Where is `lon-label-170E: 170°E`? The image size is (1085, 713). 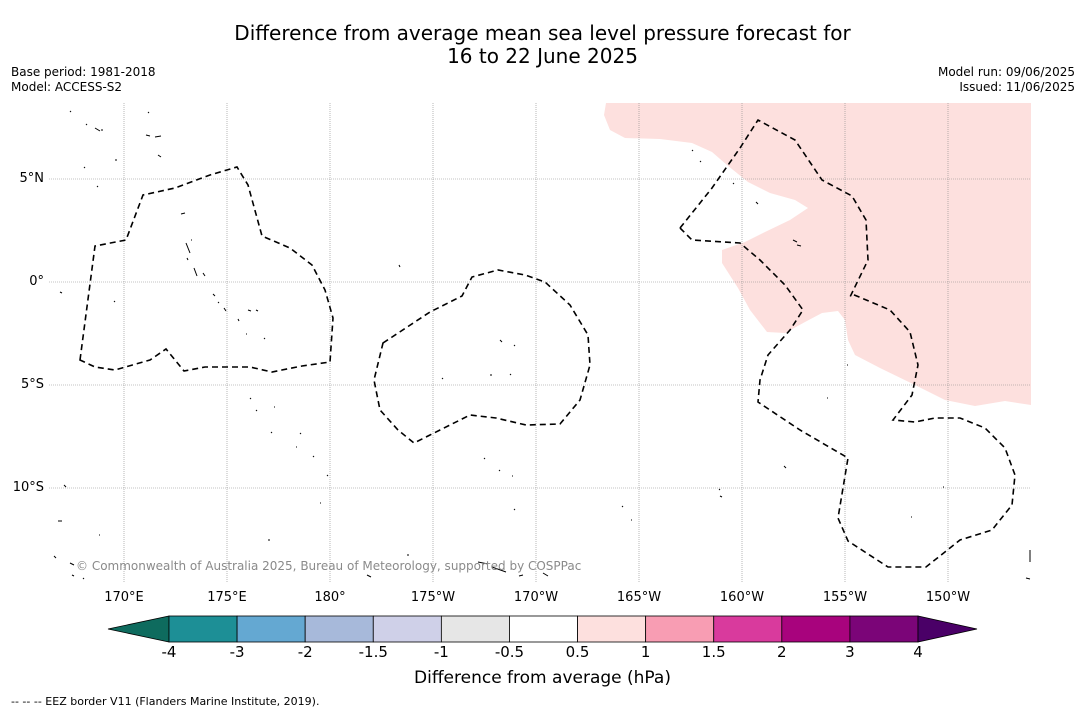 lon-label-170E: 170°E is located at coordinates (124, 597).